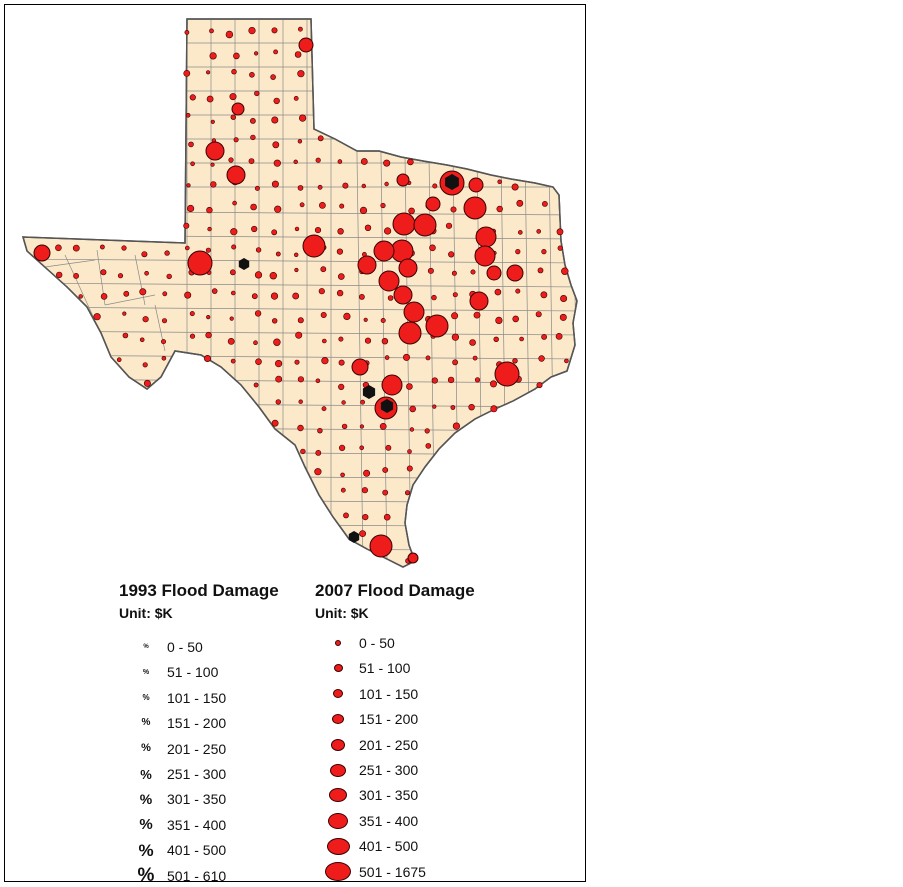 The height and width of the screenshot is (887, 903). I want to click on legend-1993-unit: Unit: $K, so click(146, 613).